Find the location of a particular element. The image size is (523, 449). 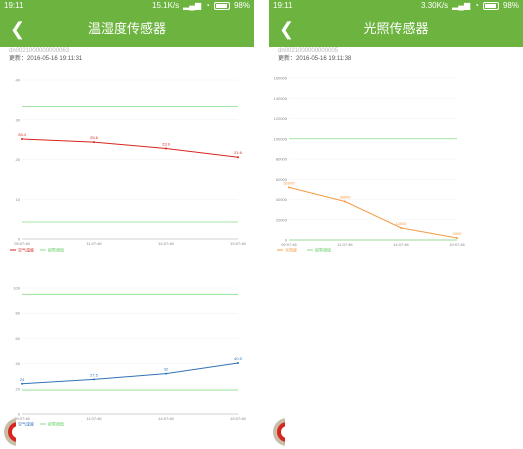

point-label: 12000 is located at coordinates (401, 223).